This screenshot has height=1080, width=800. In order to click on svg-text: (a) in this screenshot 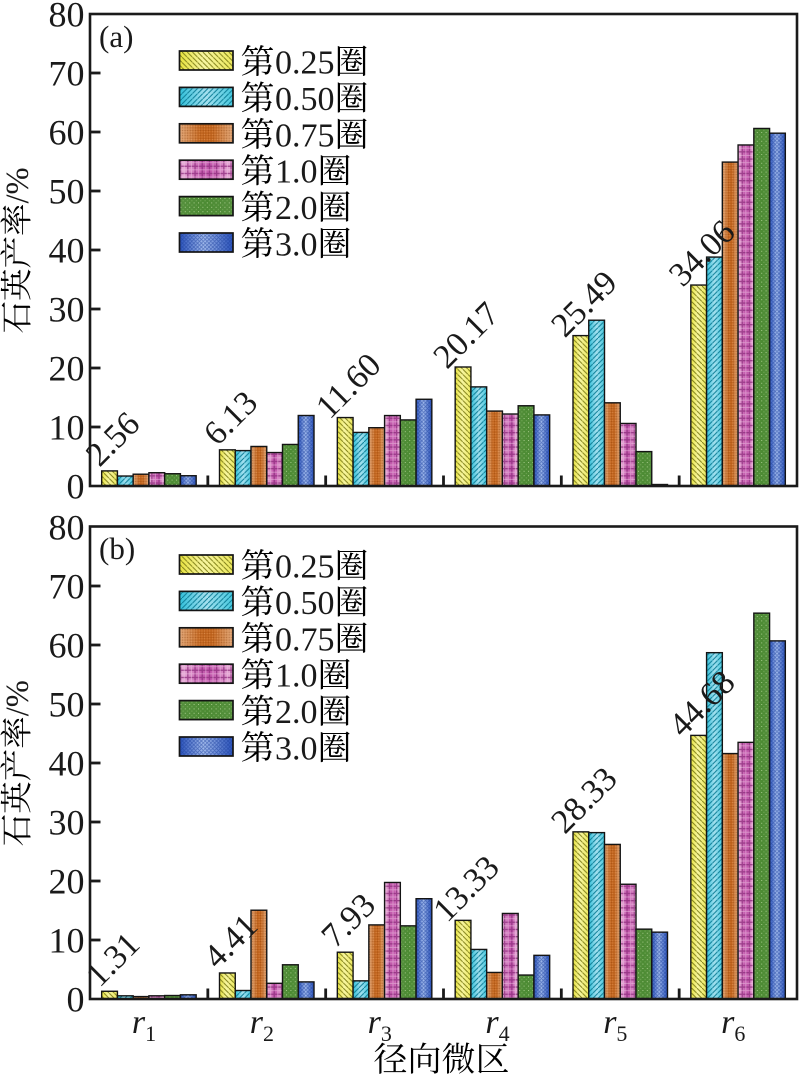, I will do `click(116, 36)`.